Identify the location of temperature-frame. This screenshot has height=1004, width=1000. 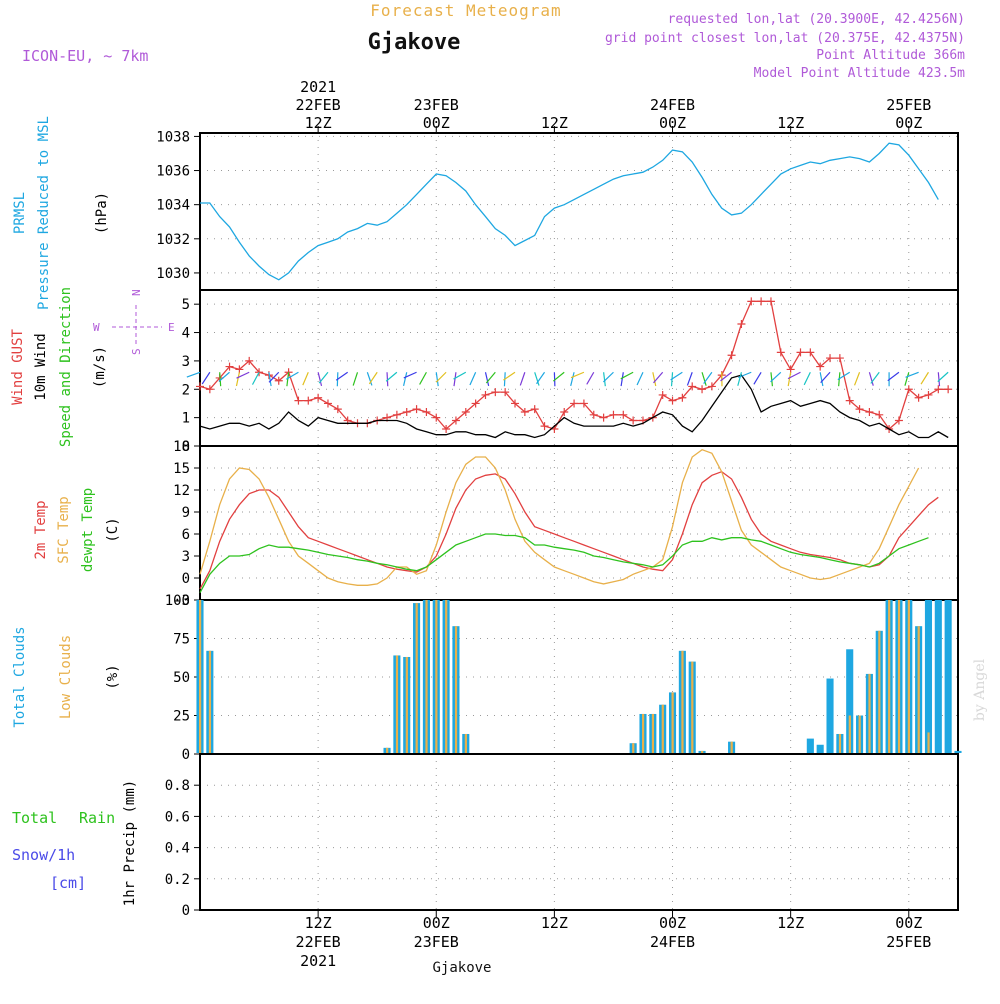
(579, 523).